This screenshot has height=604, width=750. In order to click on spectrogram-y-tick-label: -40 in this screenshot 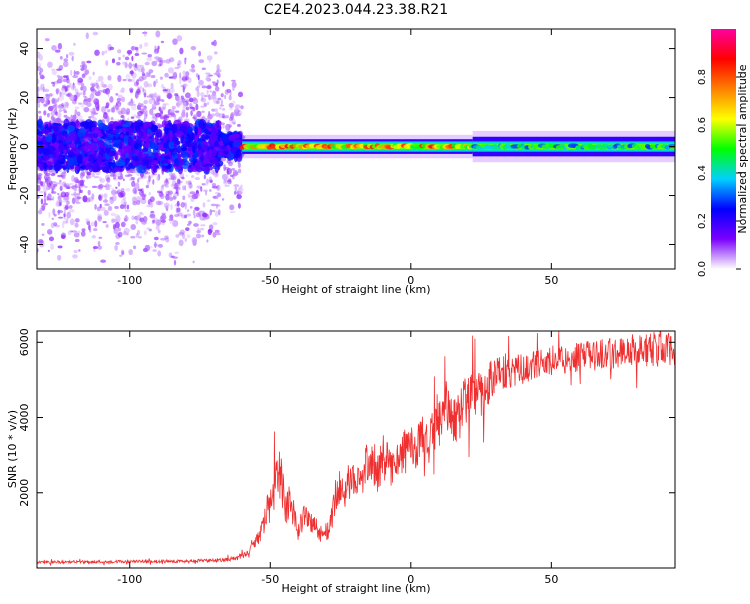, I will do `click(24, 245)`.